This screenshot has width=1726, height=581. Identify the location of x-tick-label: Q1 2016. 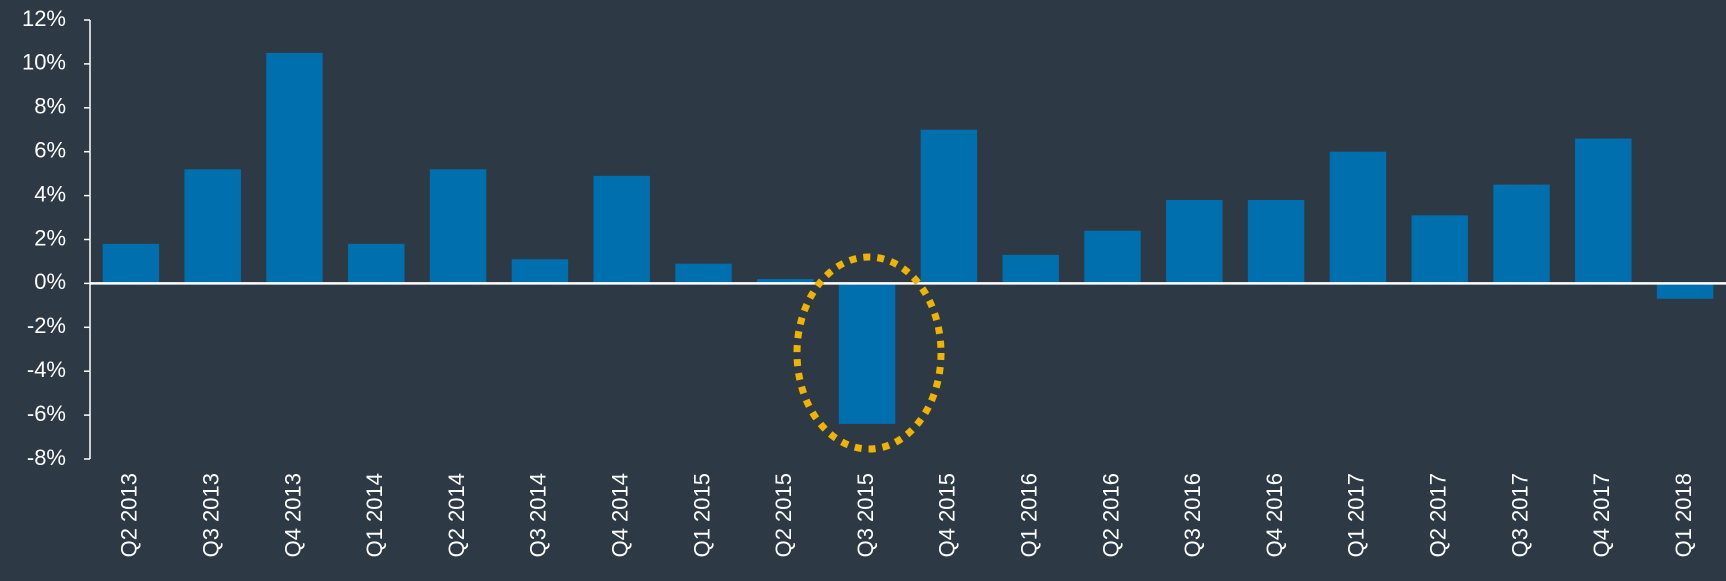
(1029, 515).